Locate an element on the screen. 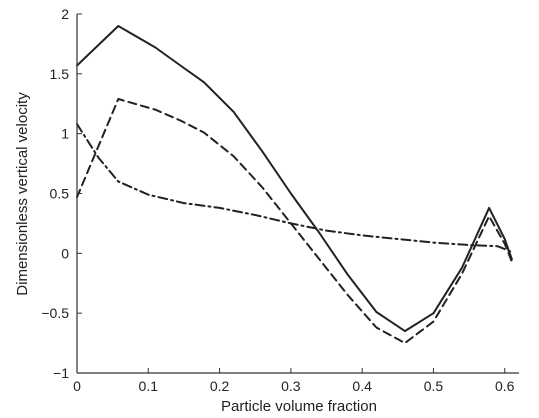  x-tick-label-0: 0 is located at coordinates (77, 386).